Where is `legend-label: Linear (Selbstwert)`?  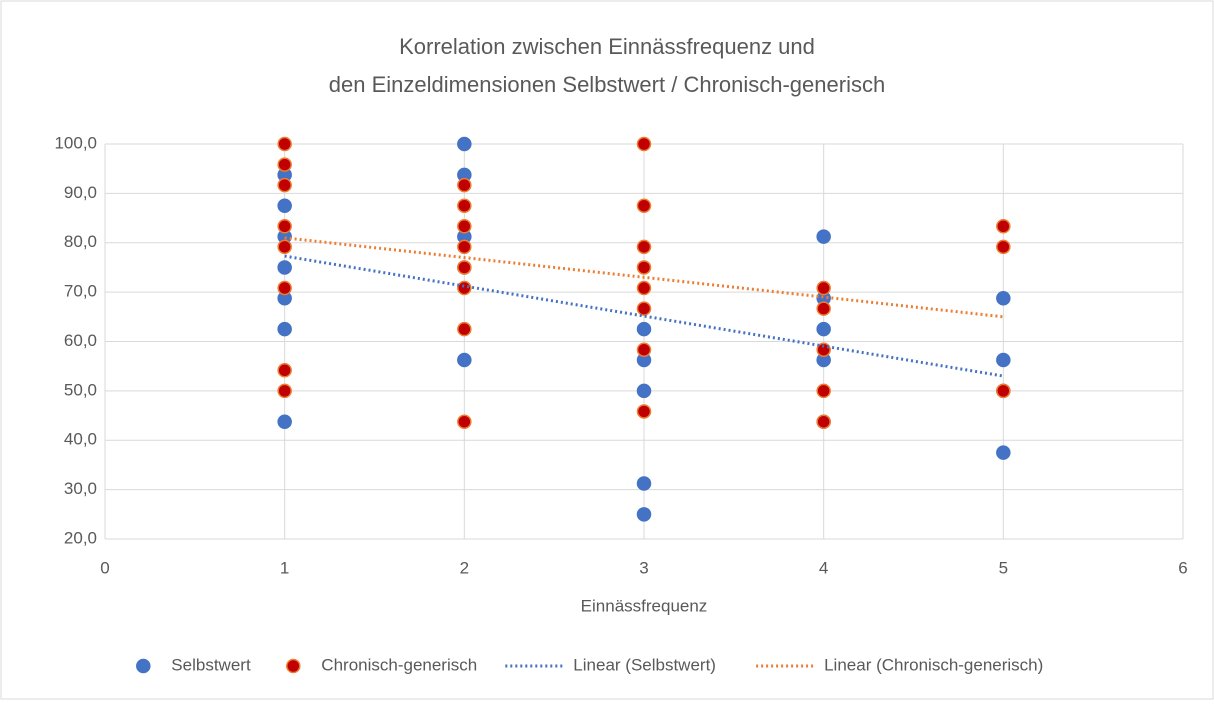
legend-label: Linear (Selbstwert) is located at coordinates (644, 664).